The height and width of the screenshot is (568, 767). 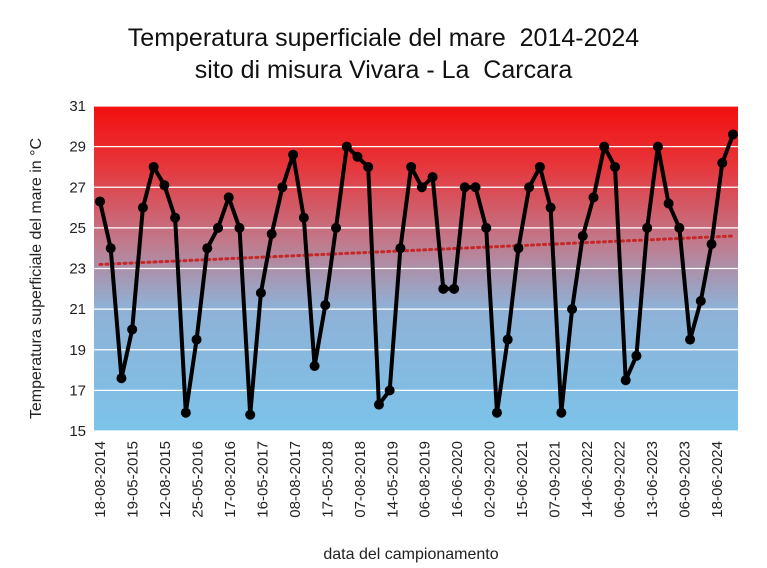 What do you see at coordinates (383, 70) in the screenshot?
I see `chart-subtitle: sito di misura Vivara - La Carcara` at bounding box center [383, 70].